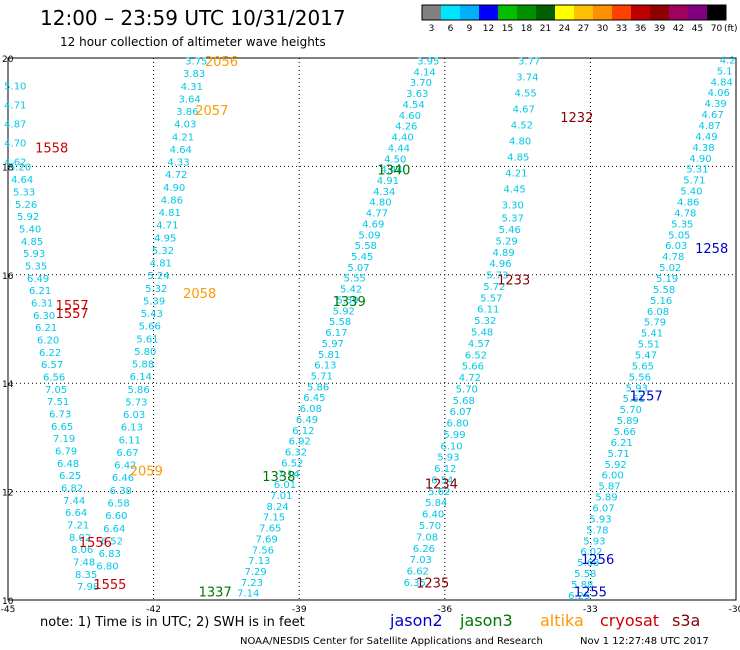 The image size is (740, 650). What do you see at coordinates (15, 162) in the screenshot?
I see `wave-height-point: 4.62` at bounding box center [15, 162].